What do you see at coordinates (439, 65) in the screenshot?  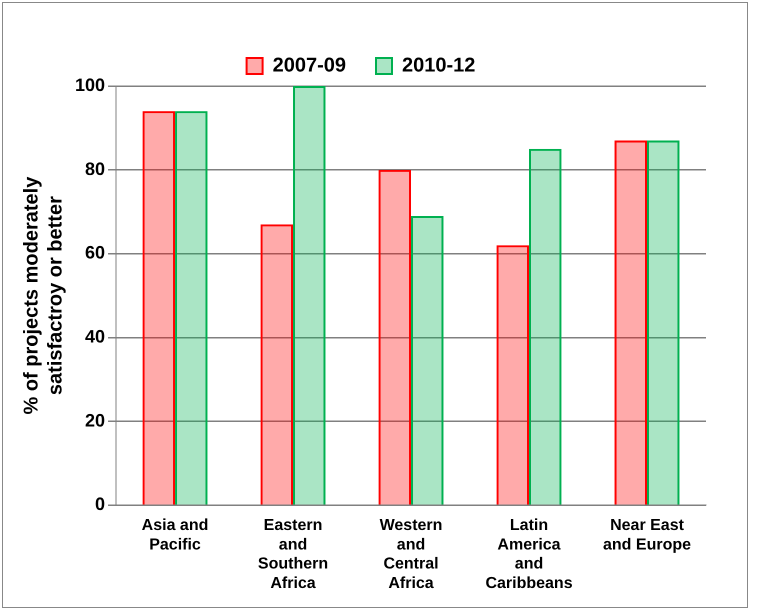 I see `legend-label: 2010-12` at bounding box center [439, 65].